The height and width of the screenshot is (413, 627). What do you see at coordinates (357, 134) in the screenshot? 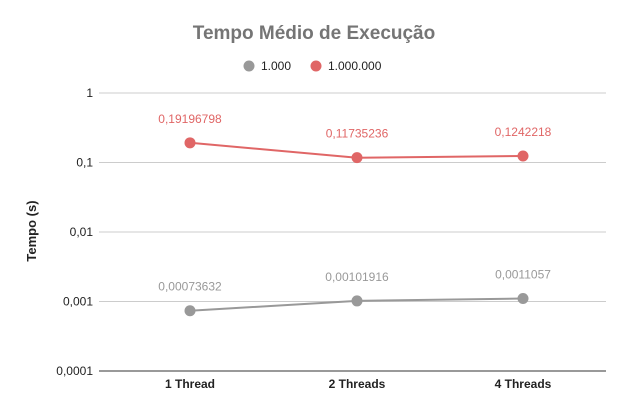
I see `data-label: 0,11735236` at bounding box center [357, 134].